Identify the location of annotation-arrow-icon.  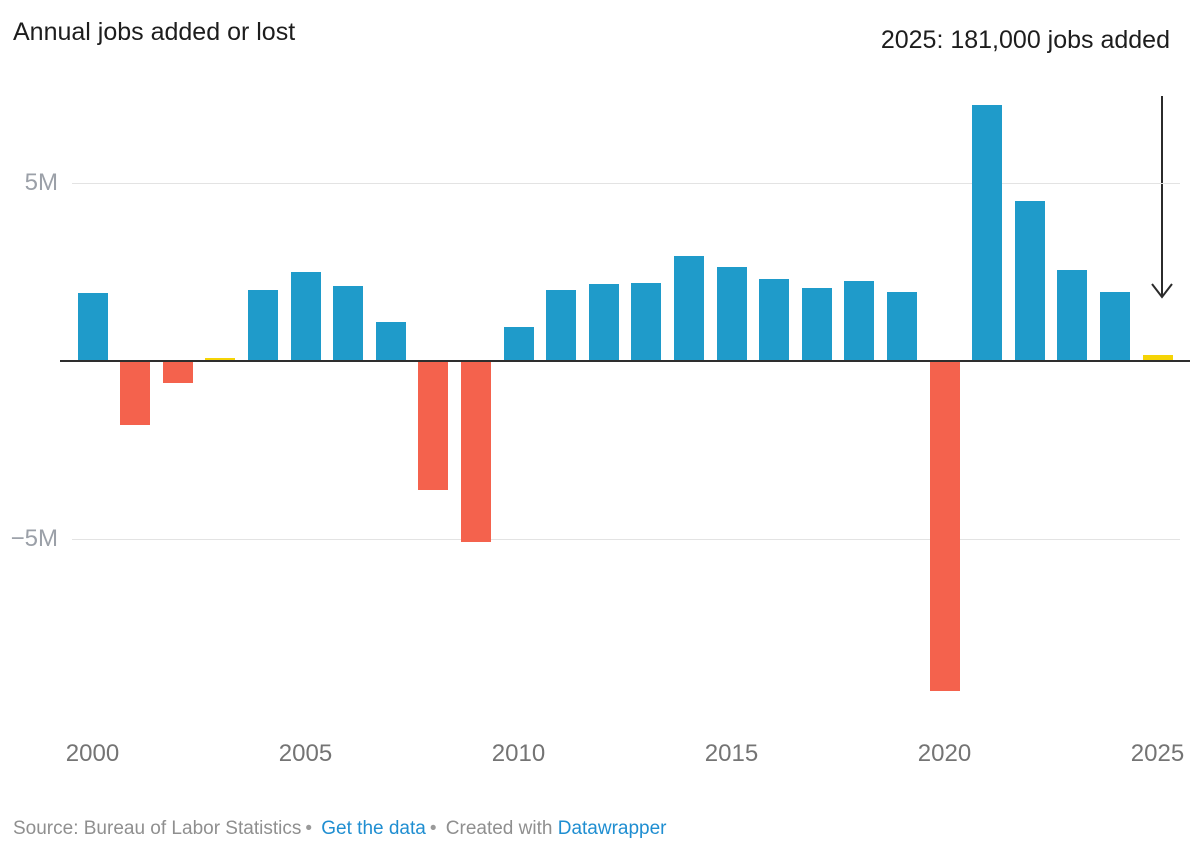
(1162, 197).